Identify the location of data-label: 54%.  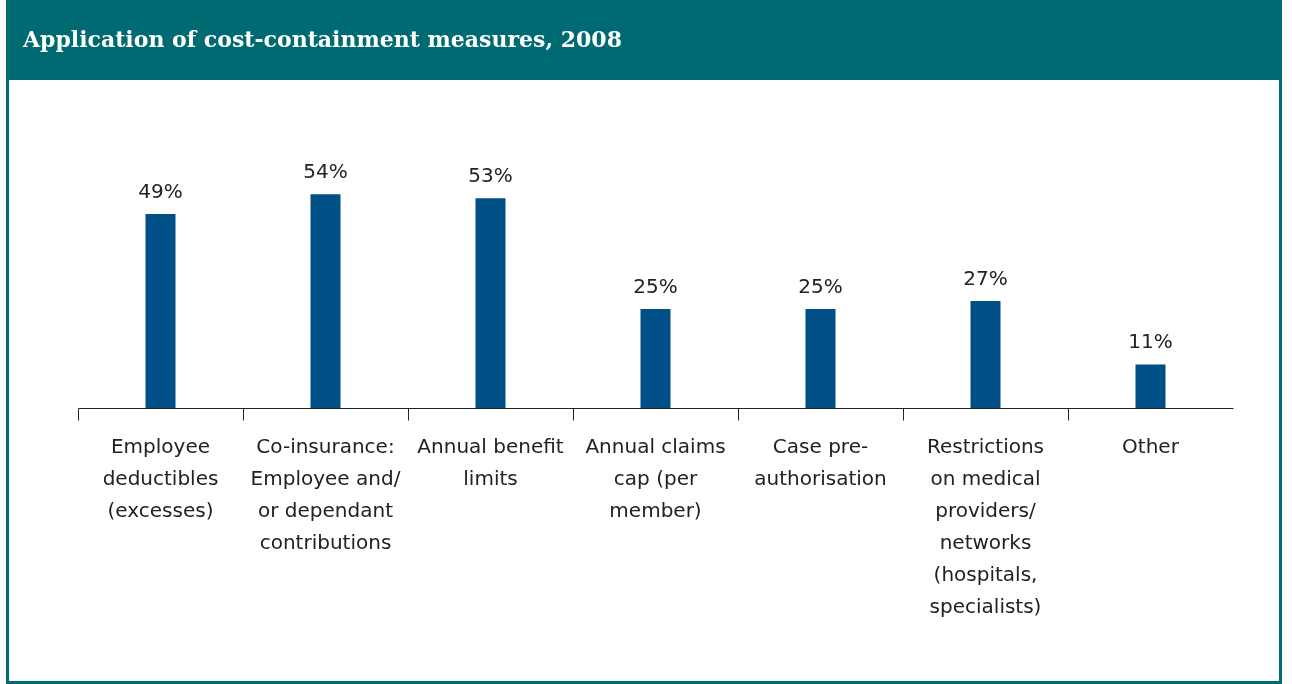
(325, 171).